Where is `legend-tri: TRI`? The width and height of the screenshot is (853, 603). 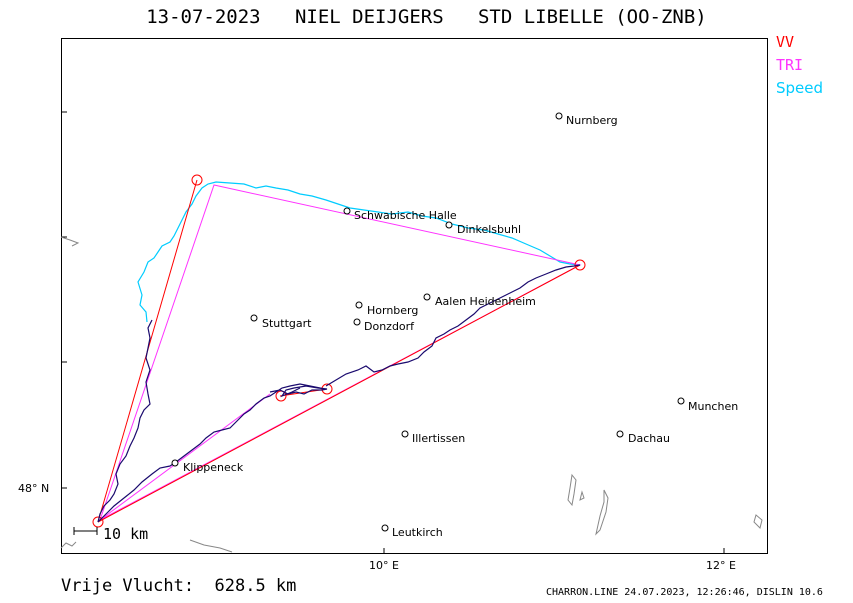 legend-tri: TRI is located at coordinates (790, 65).